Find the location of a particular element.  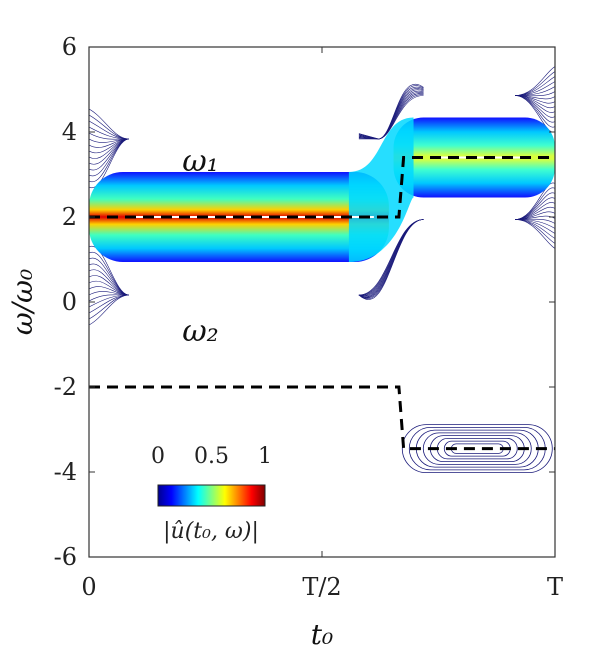

y-tick-label: 6 is located at coordinates (69, 47).